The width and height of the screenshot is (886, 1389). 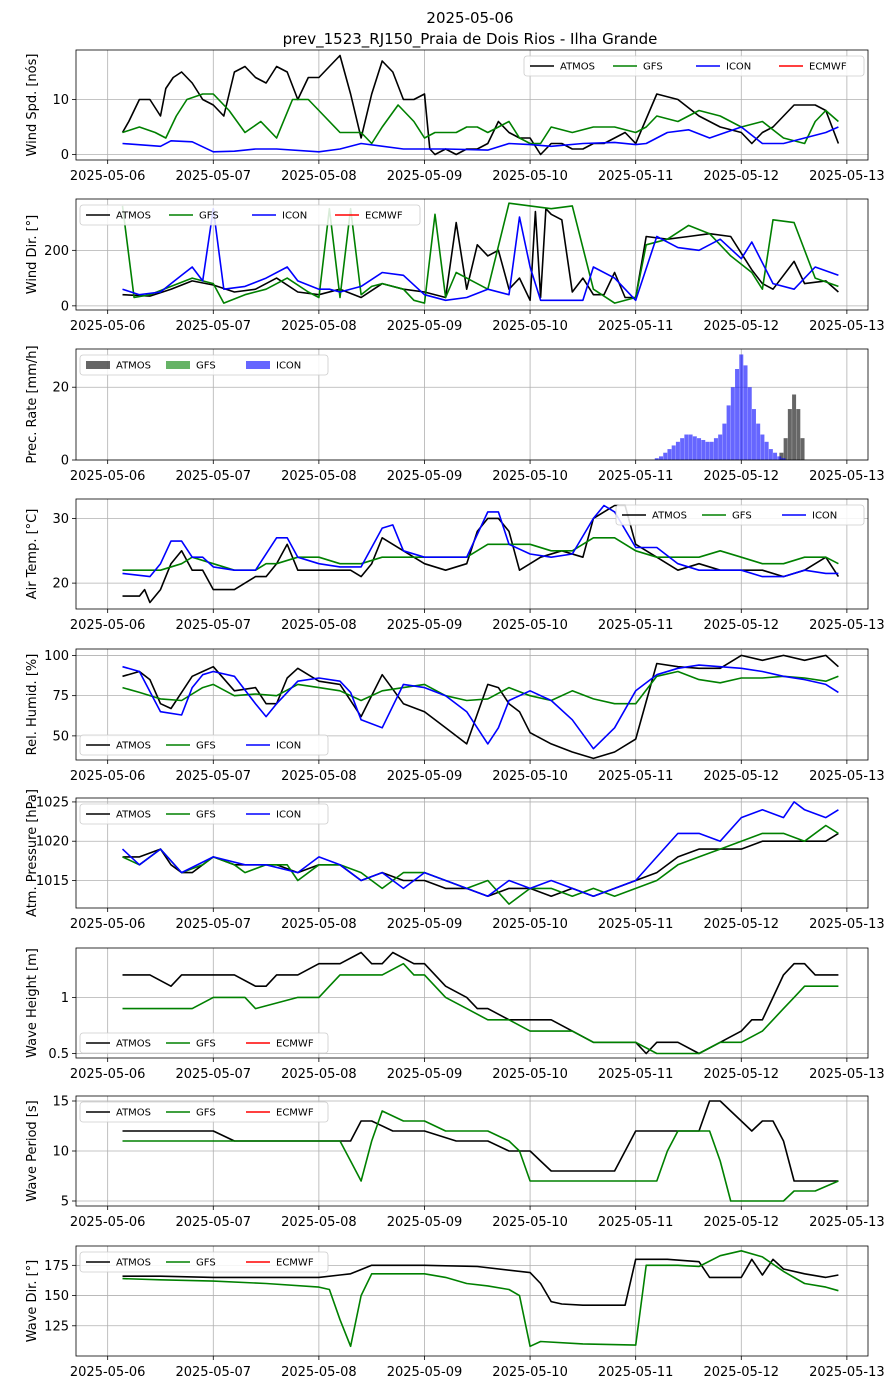 I want to click on y-tick-label: 1020, so click(x=52, y=842).